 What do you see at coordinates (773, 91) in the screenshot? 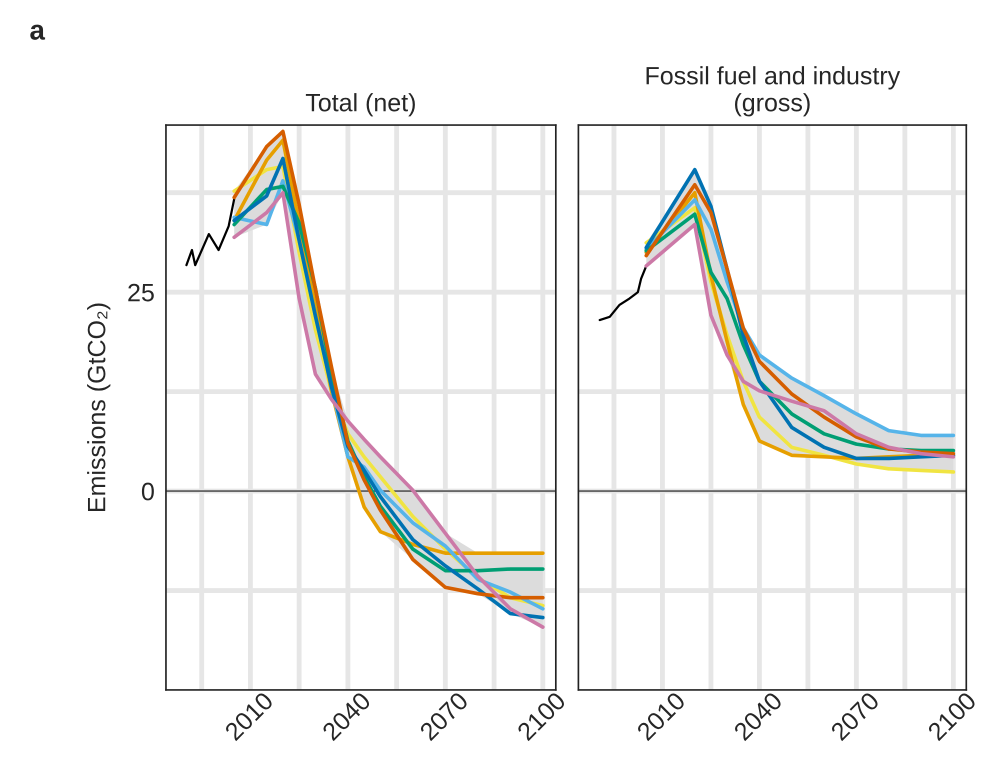
I see `chart-title: Fossil fuel and industry (gross)` at bounding box center [773, 91].